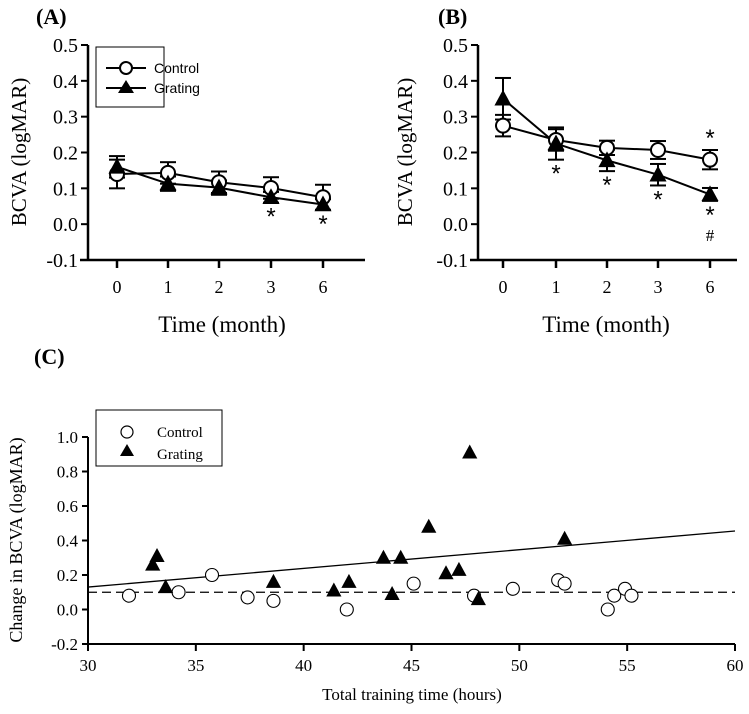 The width and height of the screenshot is (749, 714). What do you see at coordinates (16, 539) in the screenshot?
I see `y-axis-title-c: Change in BCVA (logMAR)` at bounding box center [16, 539].